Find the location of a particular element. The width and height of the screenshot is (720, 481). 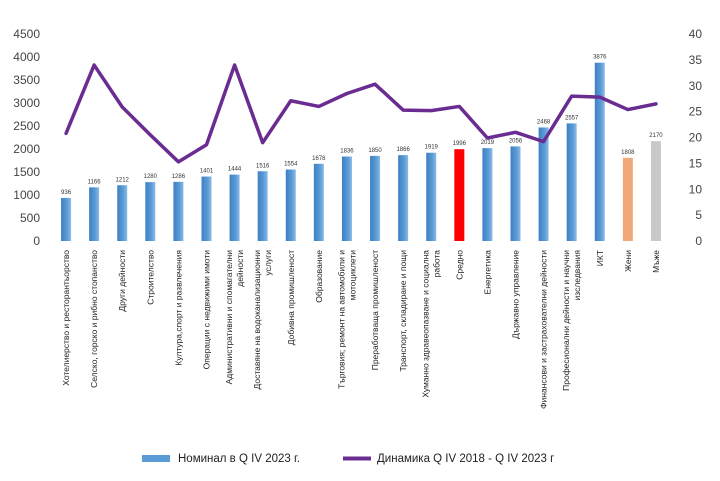

category-label: Култура,спорт и развлечения is located at coordinates (178, 308).